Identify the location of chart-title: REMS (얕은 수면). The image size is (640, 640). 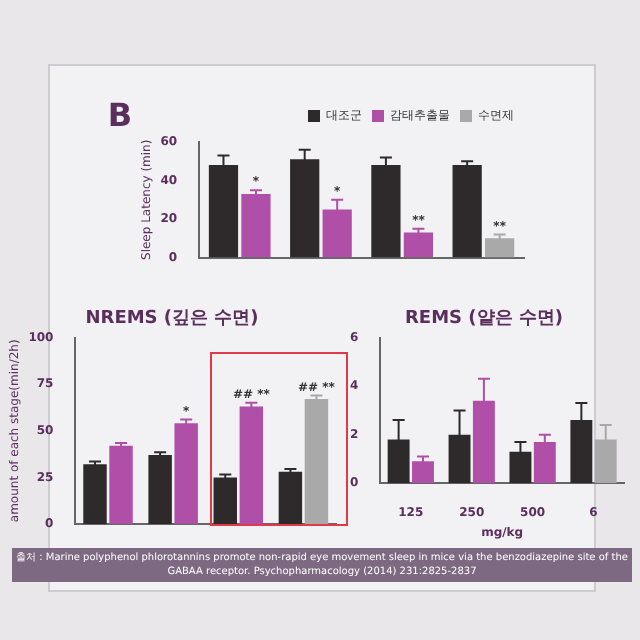
(484, 319).